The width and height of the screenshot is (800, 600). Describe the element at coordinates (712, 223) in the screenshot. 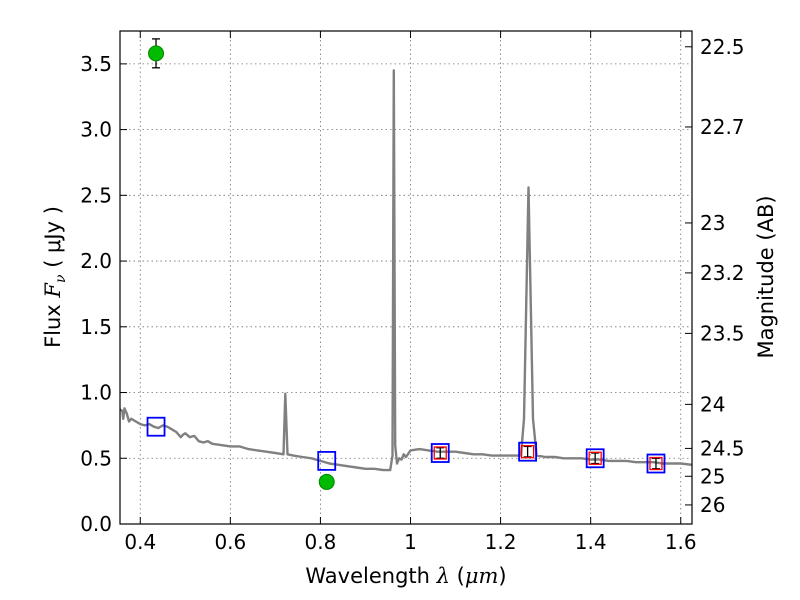

I see `y2-tick-label: 23` at that location.